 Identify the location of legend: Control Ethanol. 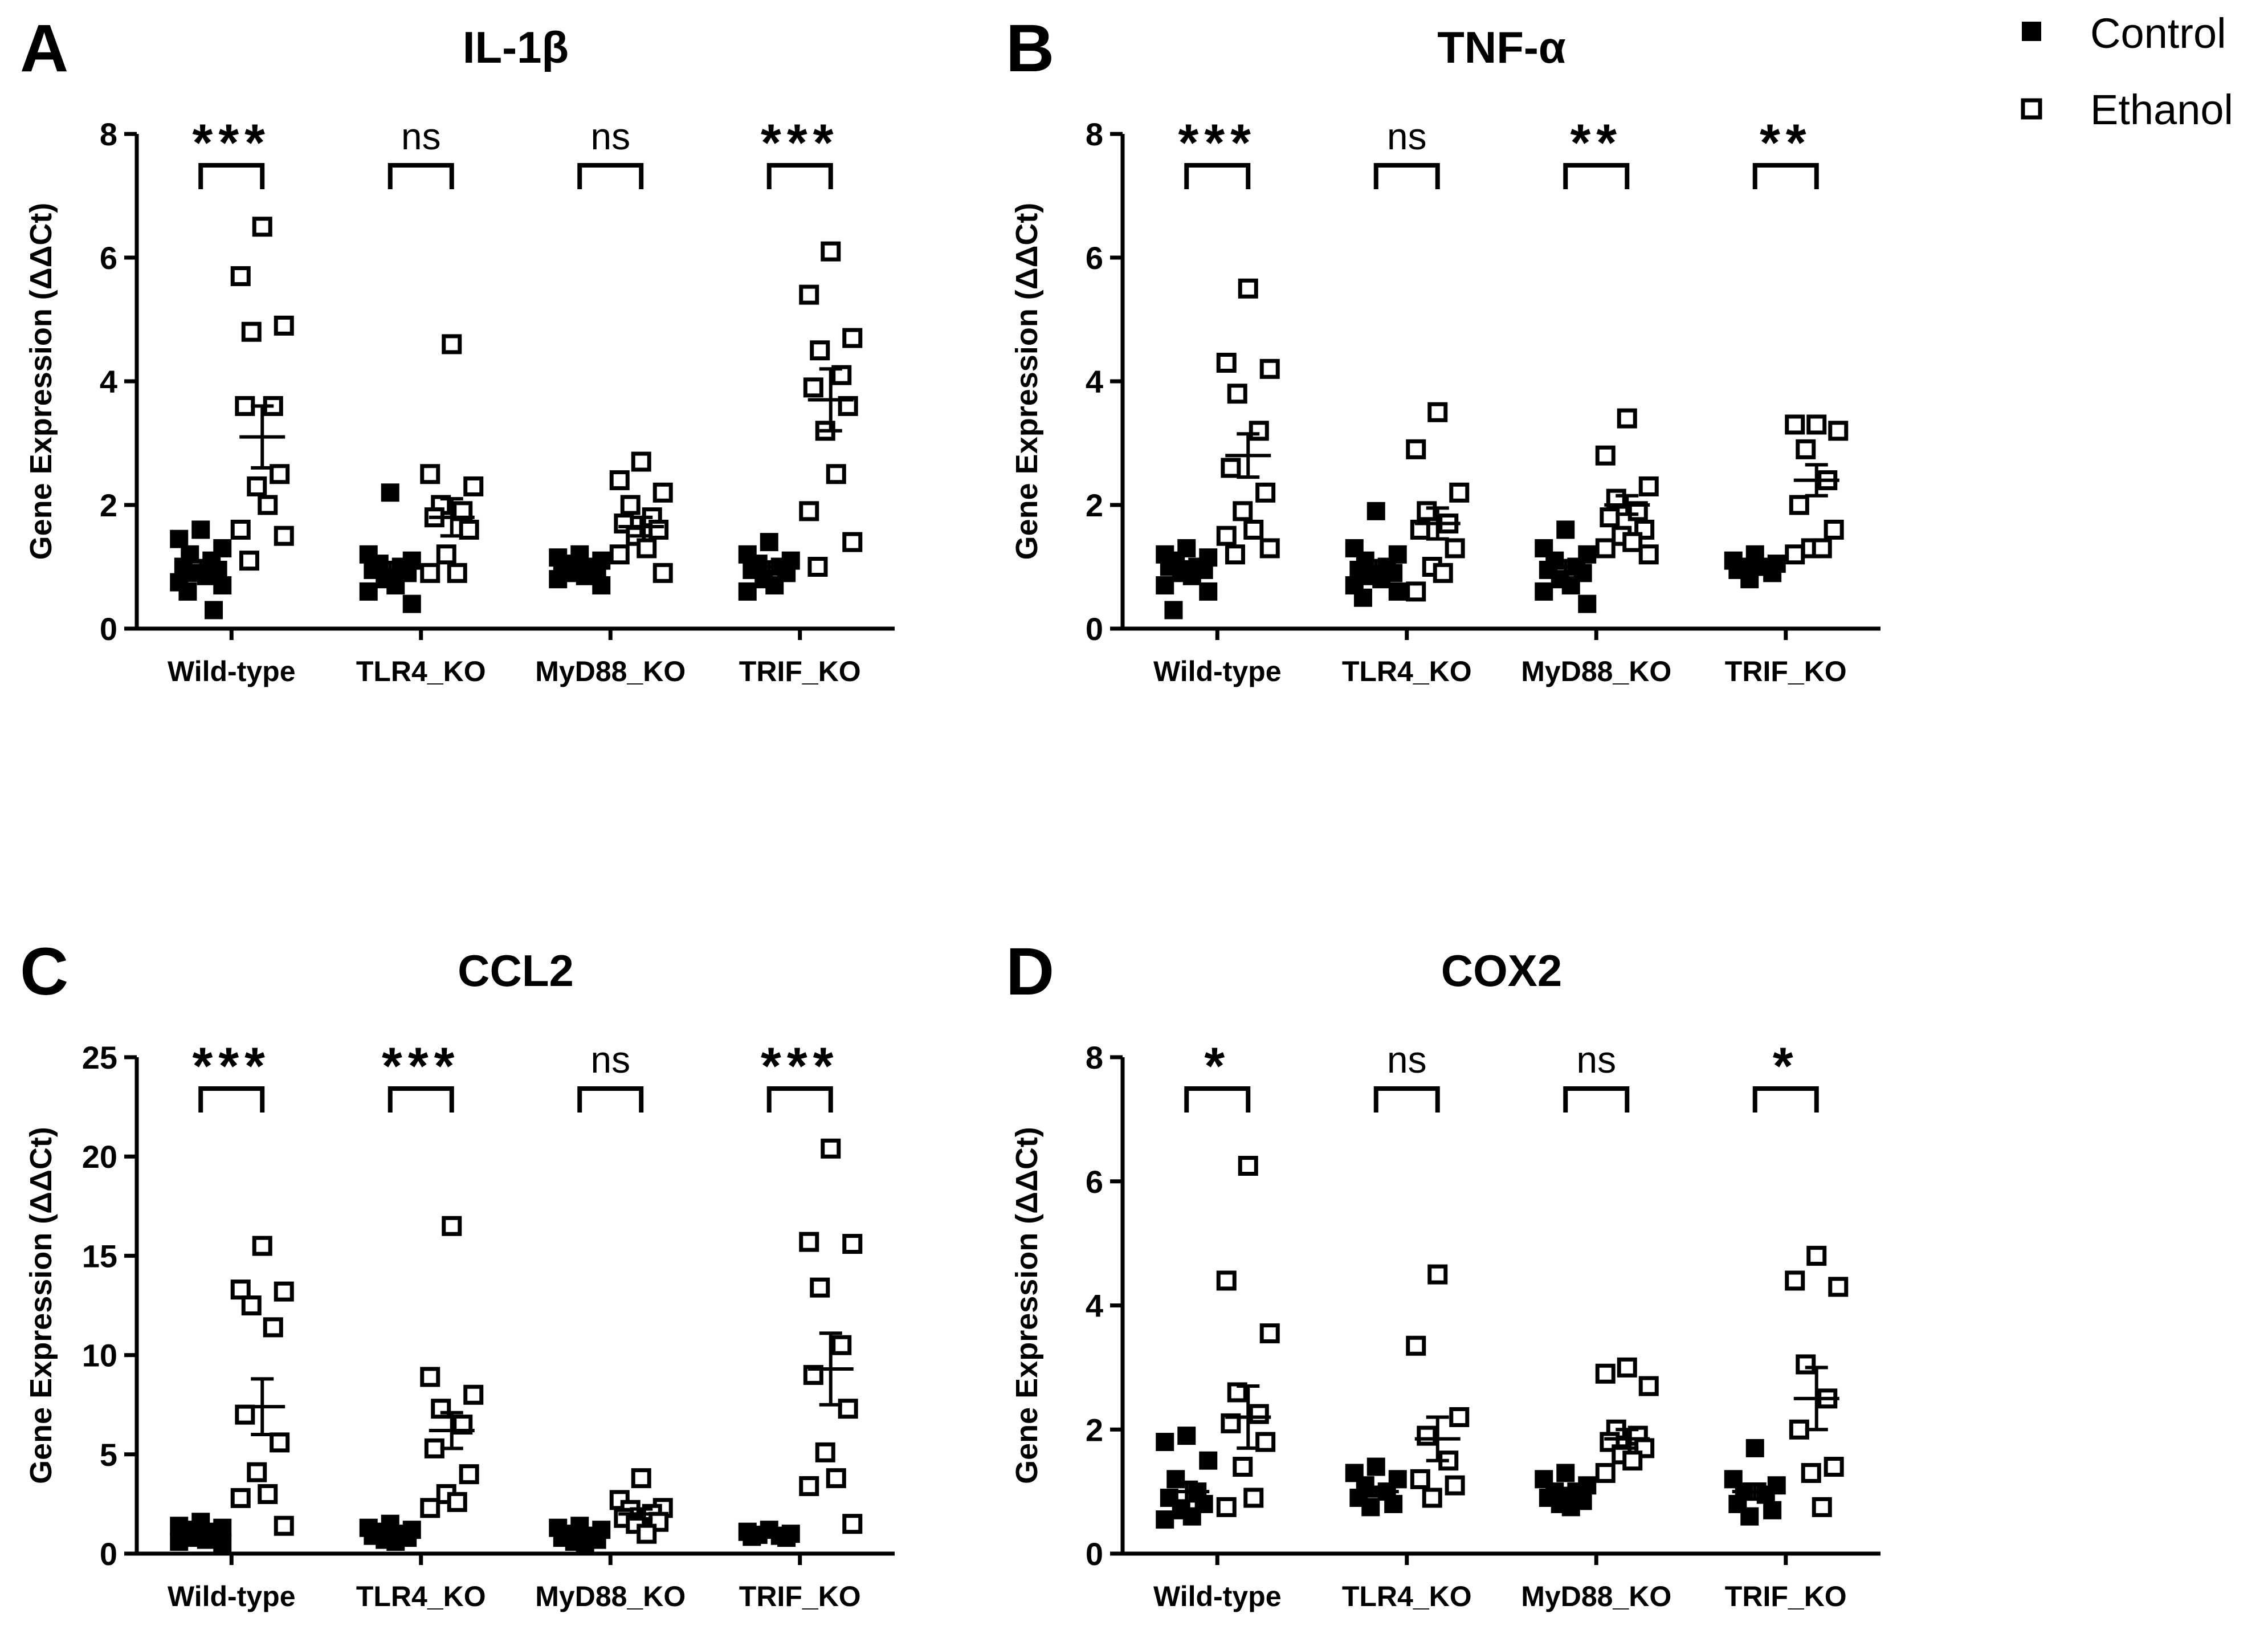
(2127, 71).